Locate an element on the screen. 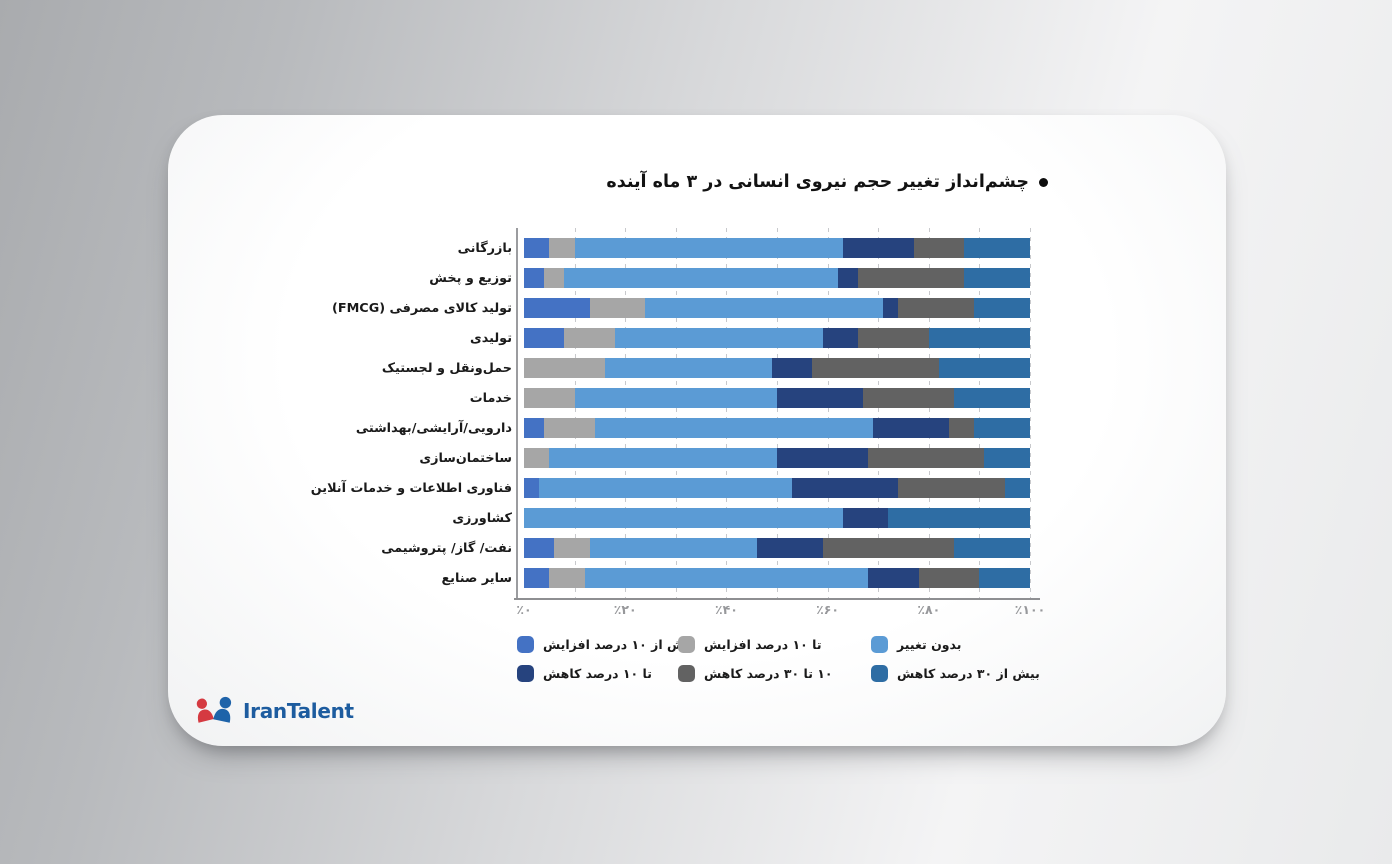 Image resolution: width=1392 pixels, height=864 pixels. chart-row: بازرگانی is located at coordinates (697, 248).